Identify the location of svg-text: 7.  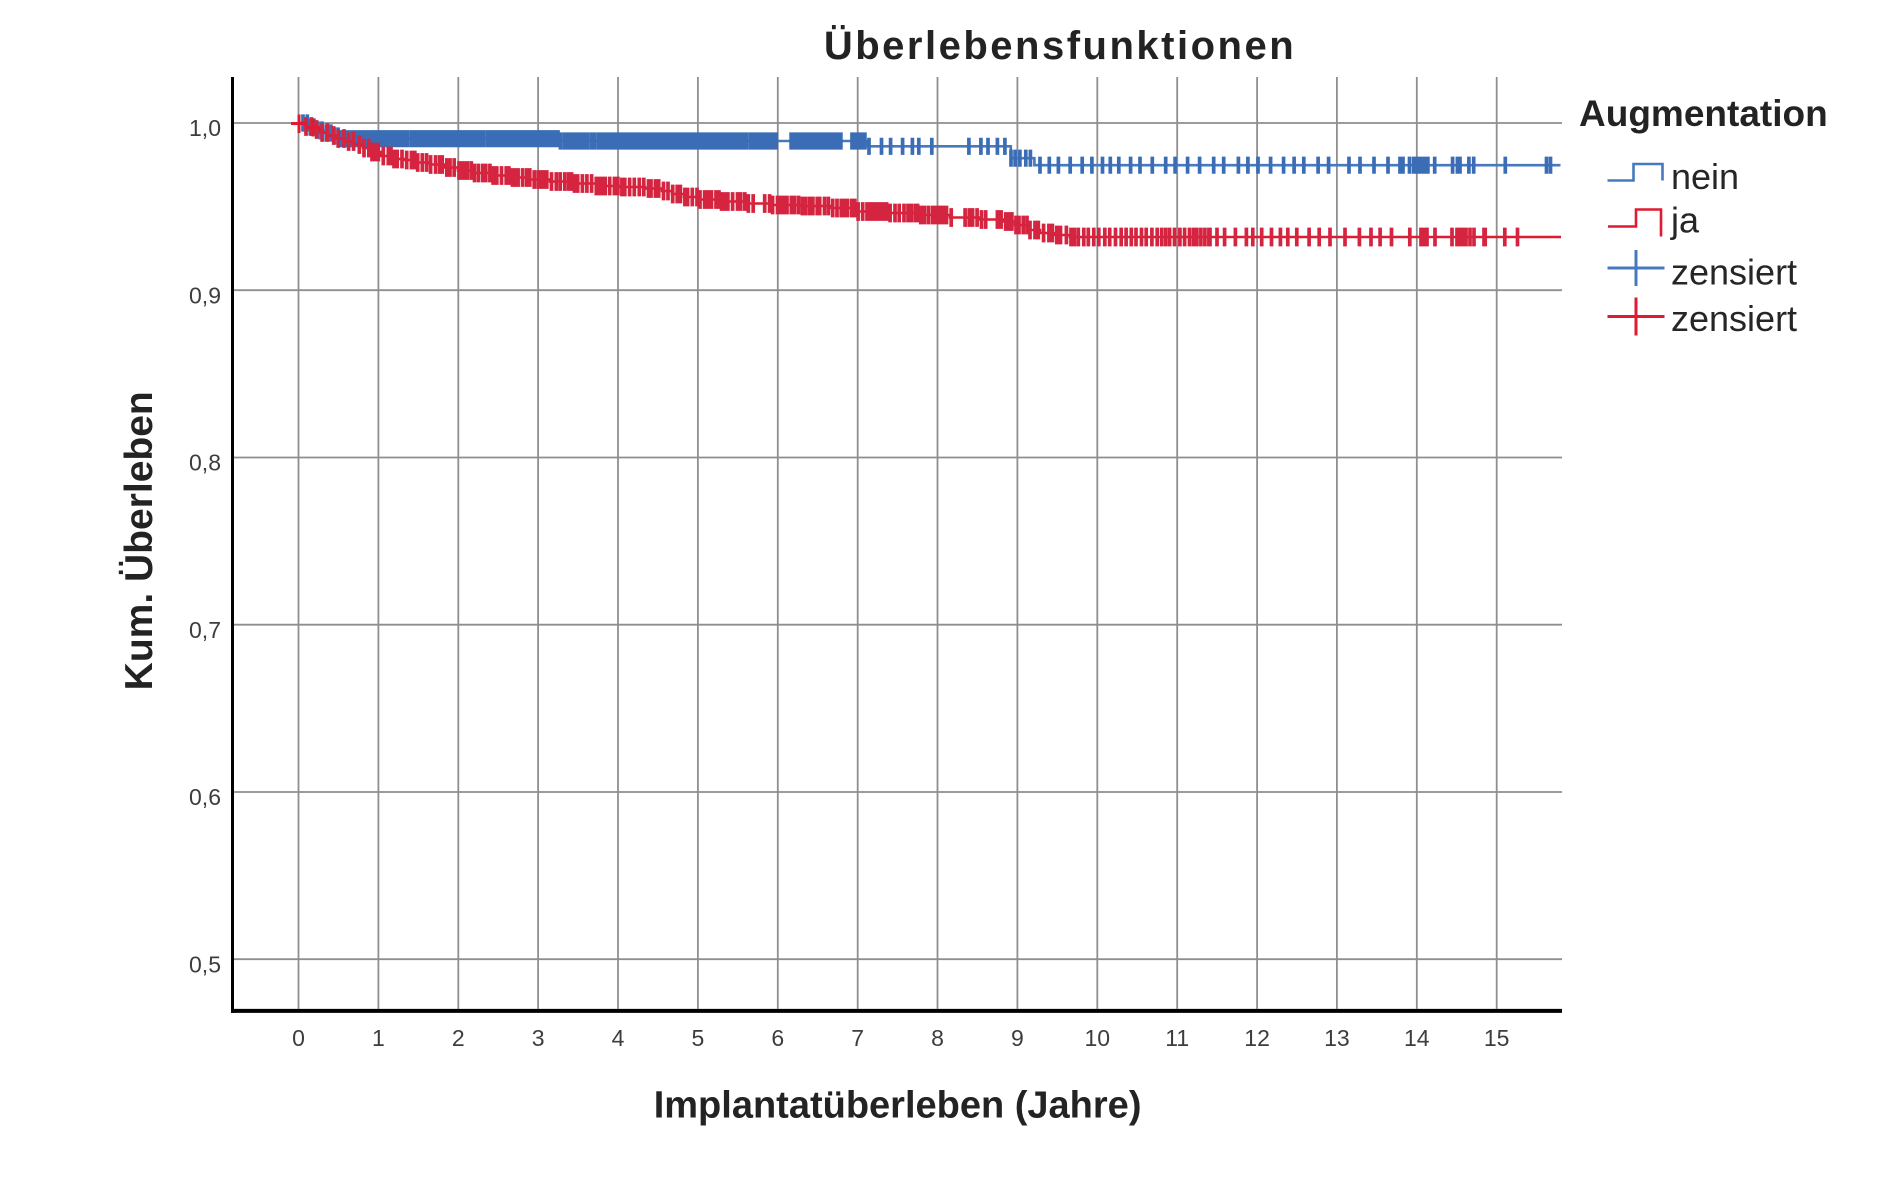
(857, 1038).